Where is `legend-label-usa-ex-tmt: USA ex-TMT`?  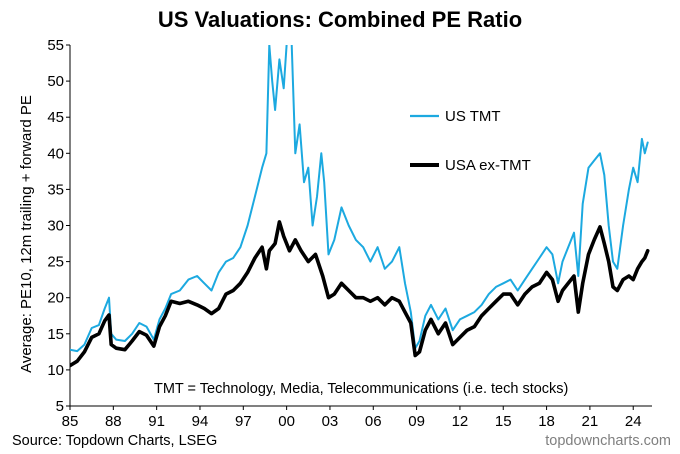
legend-label-usa-ex-tmt: USA ex-TMT is located at coordinates (488, 165).